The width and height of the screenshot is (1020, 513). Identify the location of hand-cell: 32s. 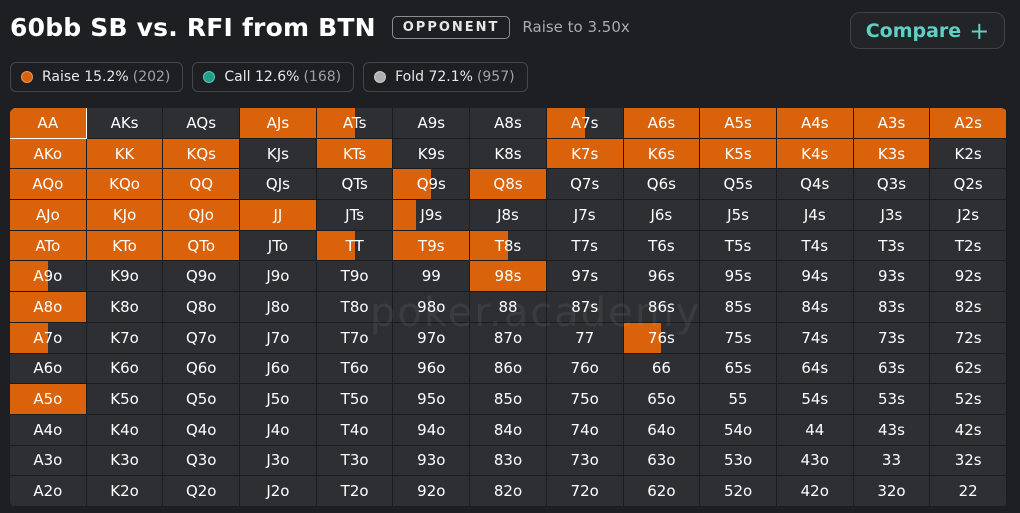
(968, 461).